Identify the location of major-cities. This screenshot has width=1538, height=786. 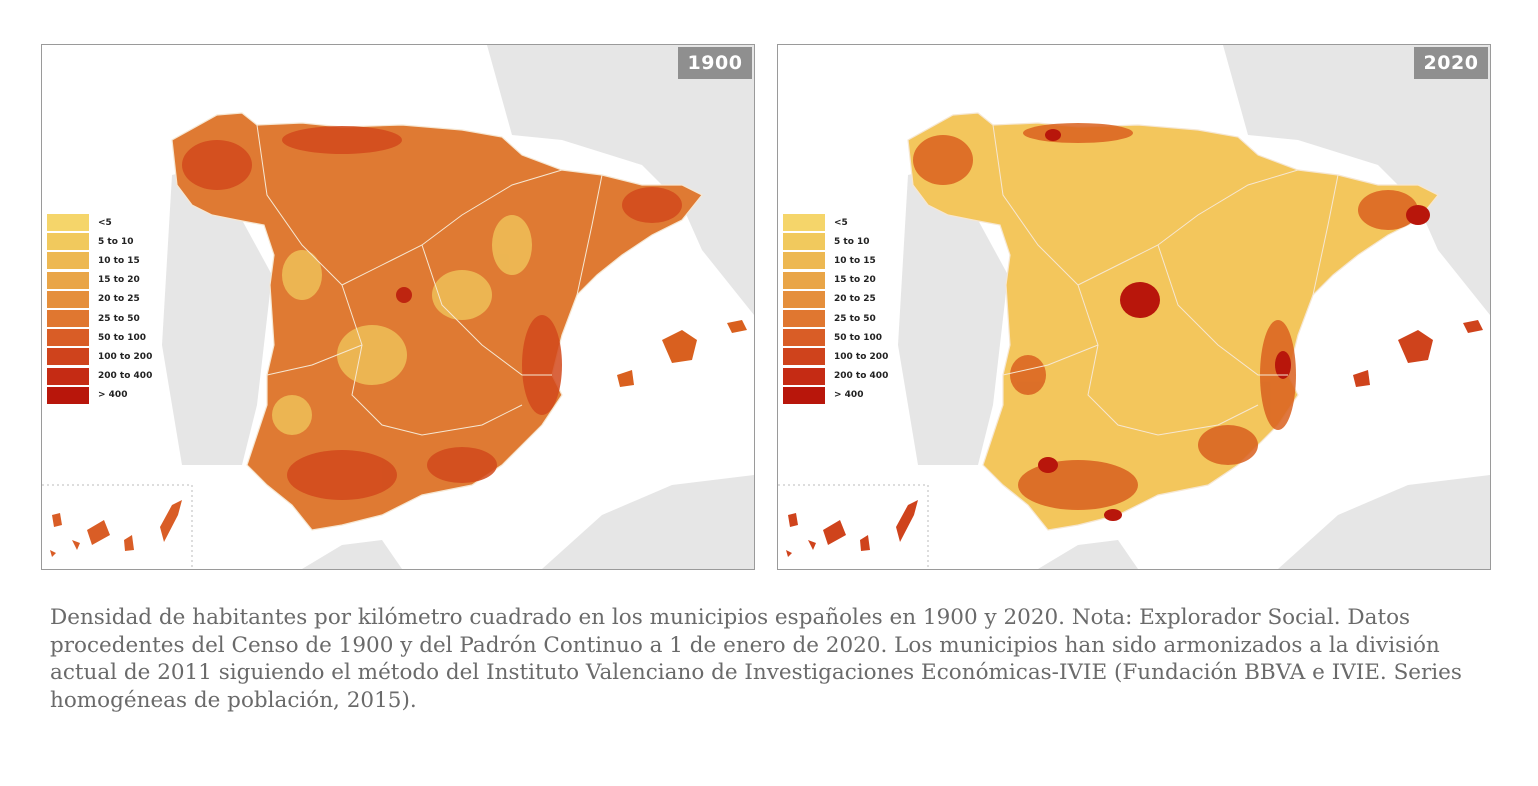
(1234, 325).